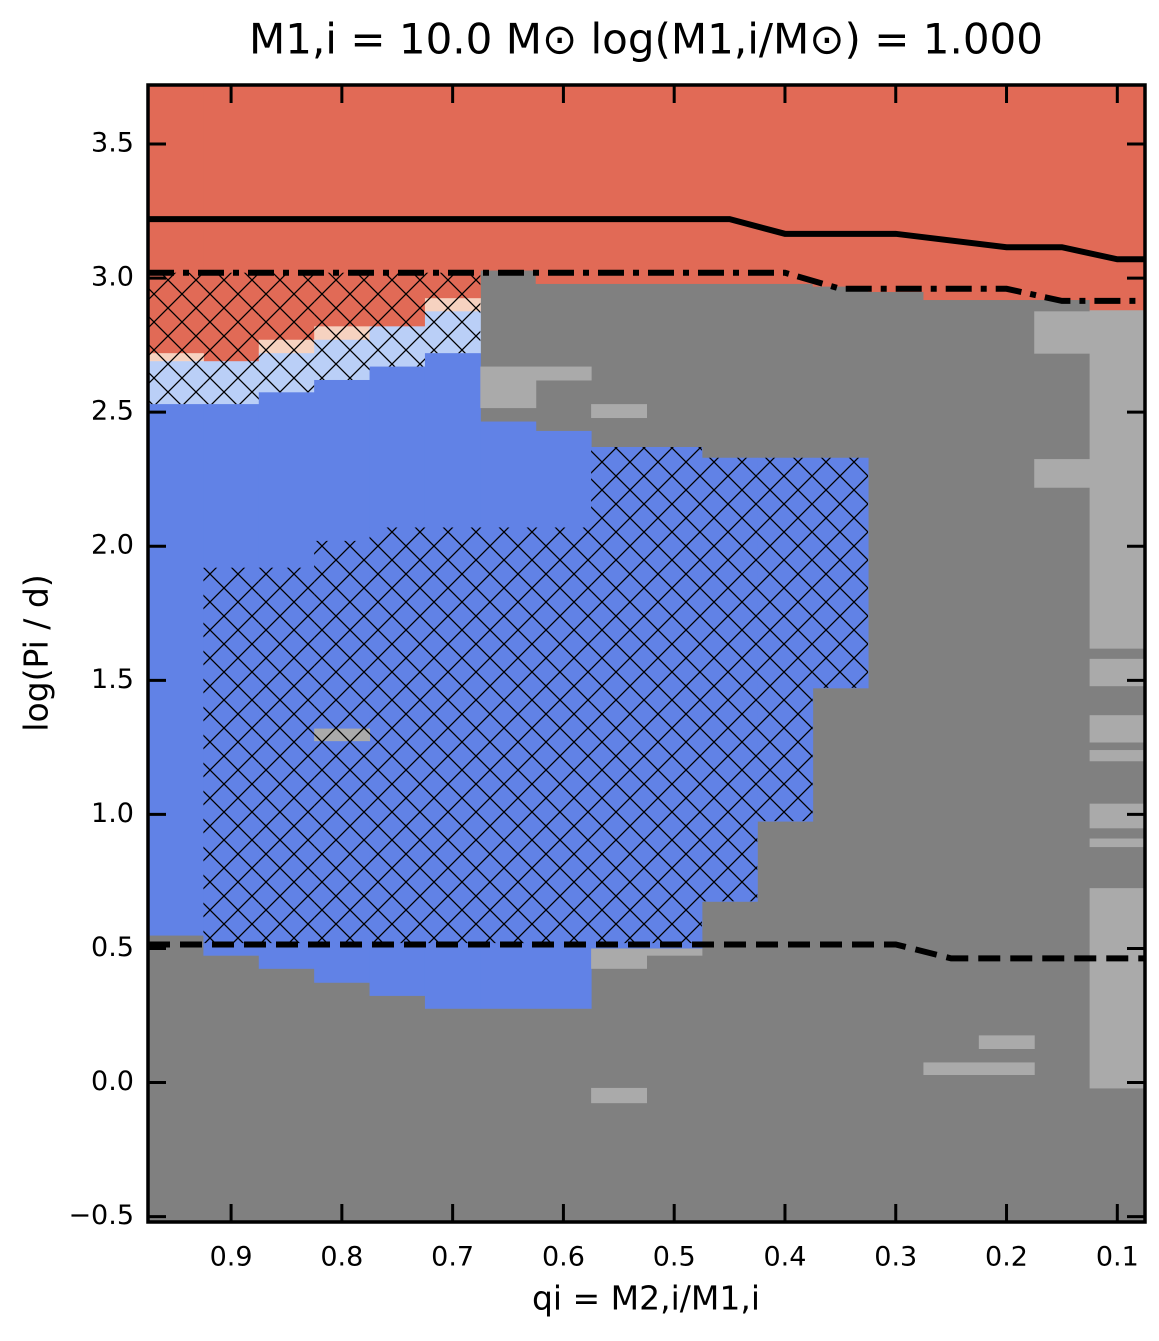 The image size is (1159, 1341). I want to click on x-tick-label: 0.9, so click(231, 1257).